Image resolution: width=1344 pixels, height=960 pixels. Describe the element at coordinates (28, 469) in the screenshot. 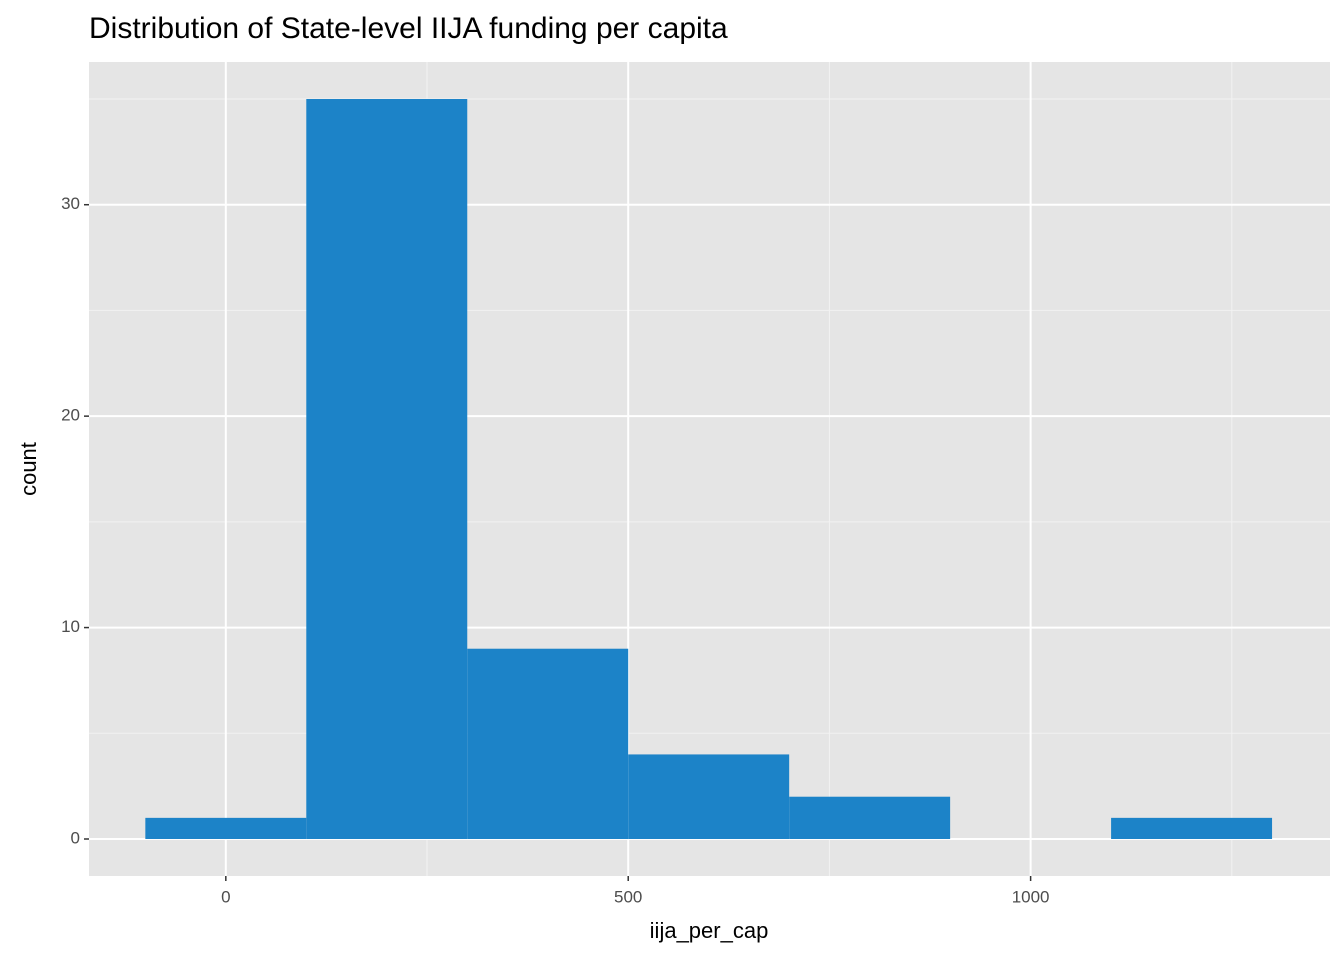

I see `y-axis-label: count` at that location.